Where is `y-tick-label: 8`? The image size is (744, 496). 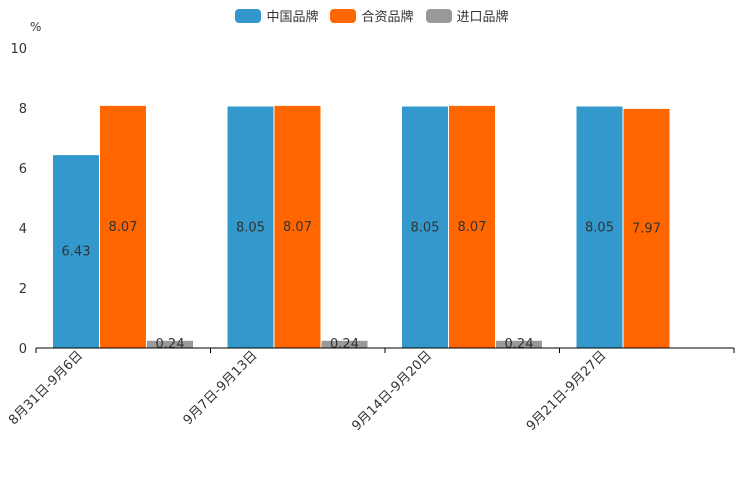 y-tick-label: 8 is located at coordinates (23, 109).